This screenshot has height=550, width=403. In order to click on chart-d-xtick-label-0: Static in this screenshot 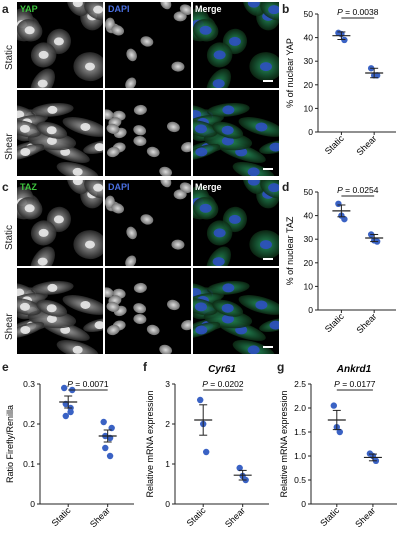, I will do `click(334, 322)`.